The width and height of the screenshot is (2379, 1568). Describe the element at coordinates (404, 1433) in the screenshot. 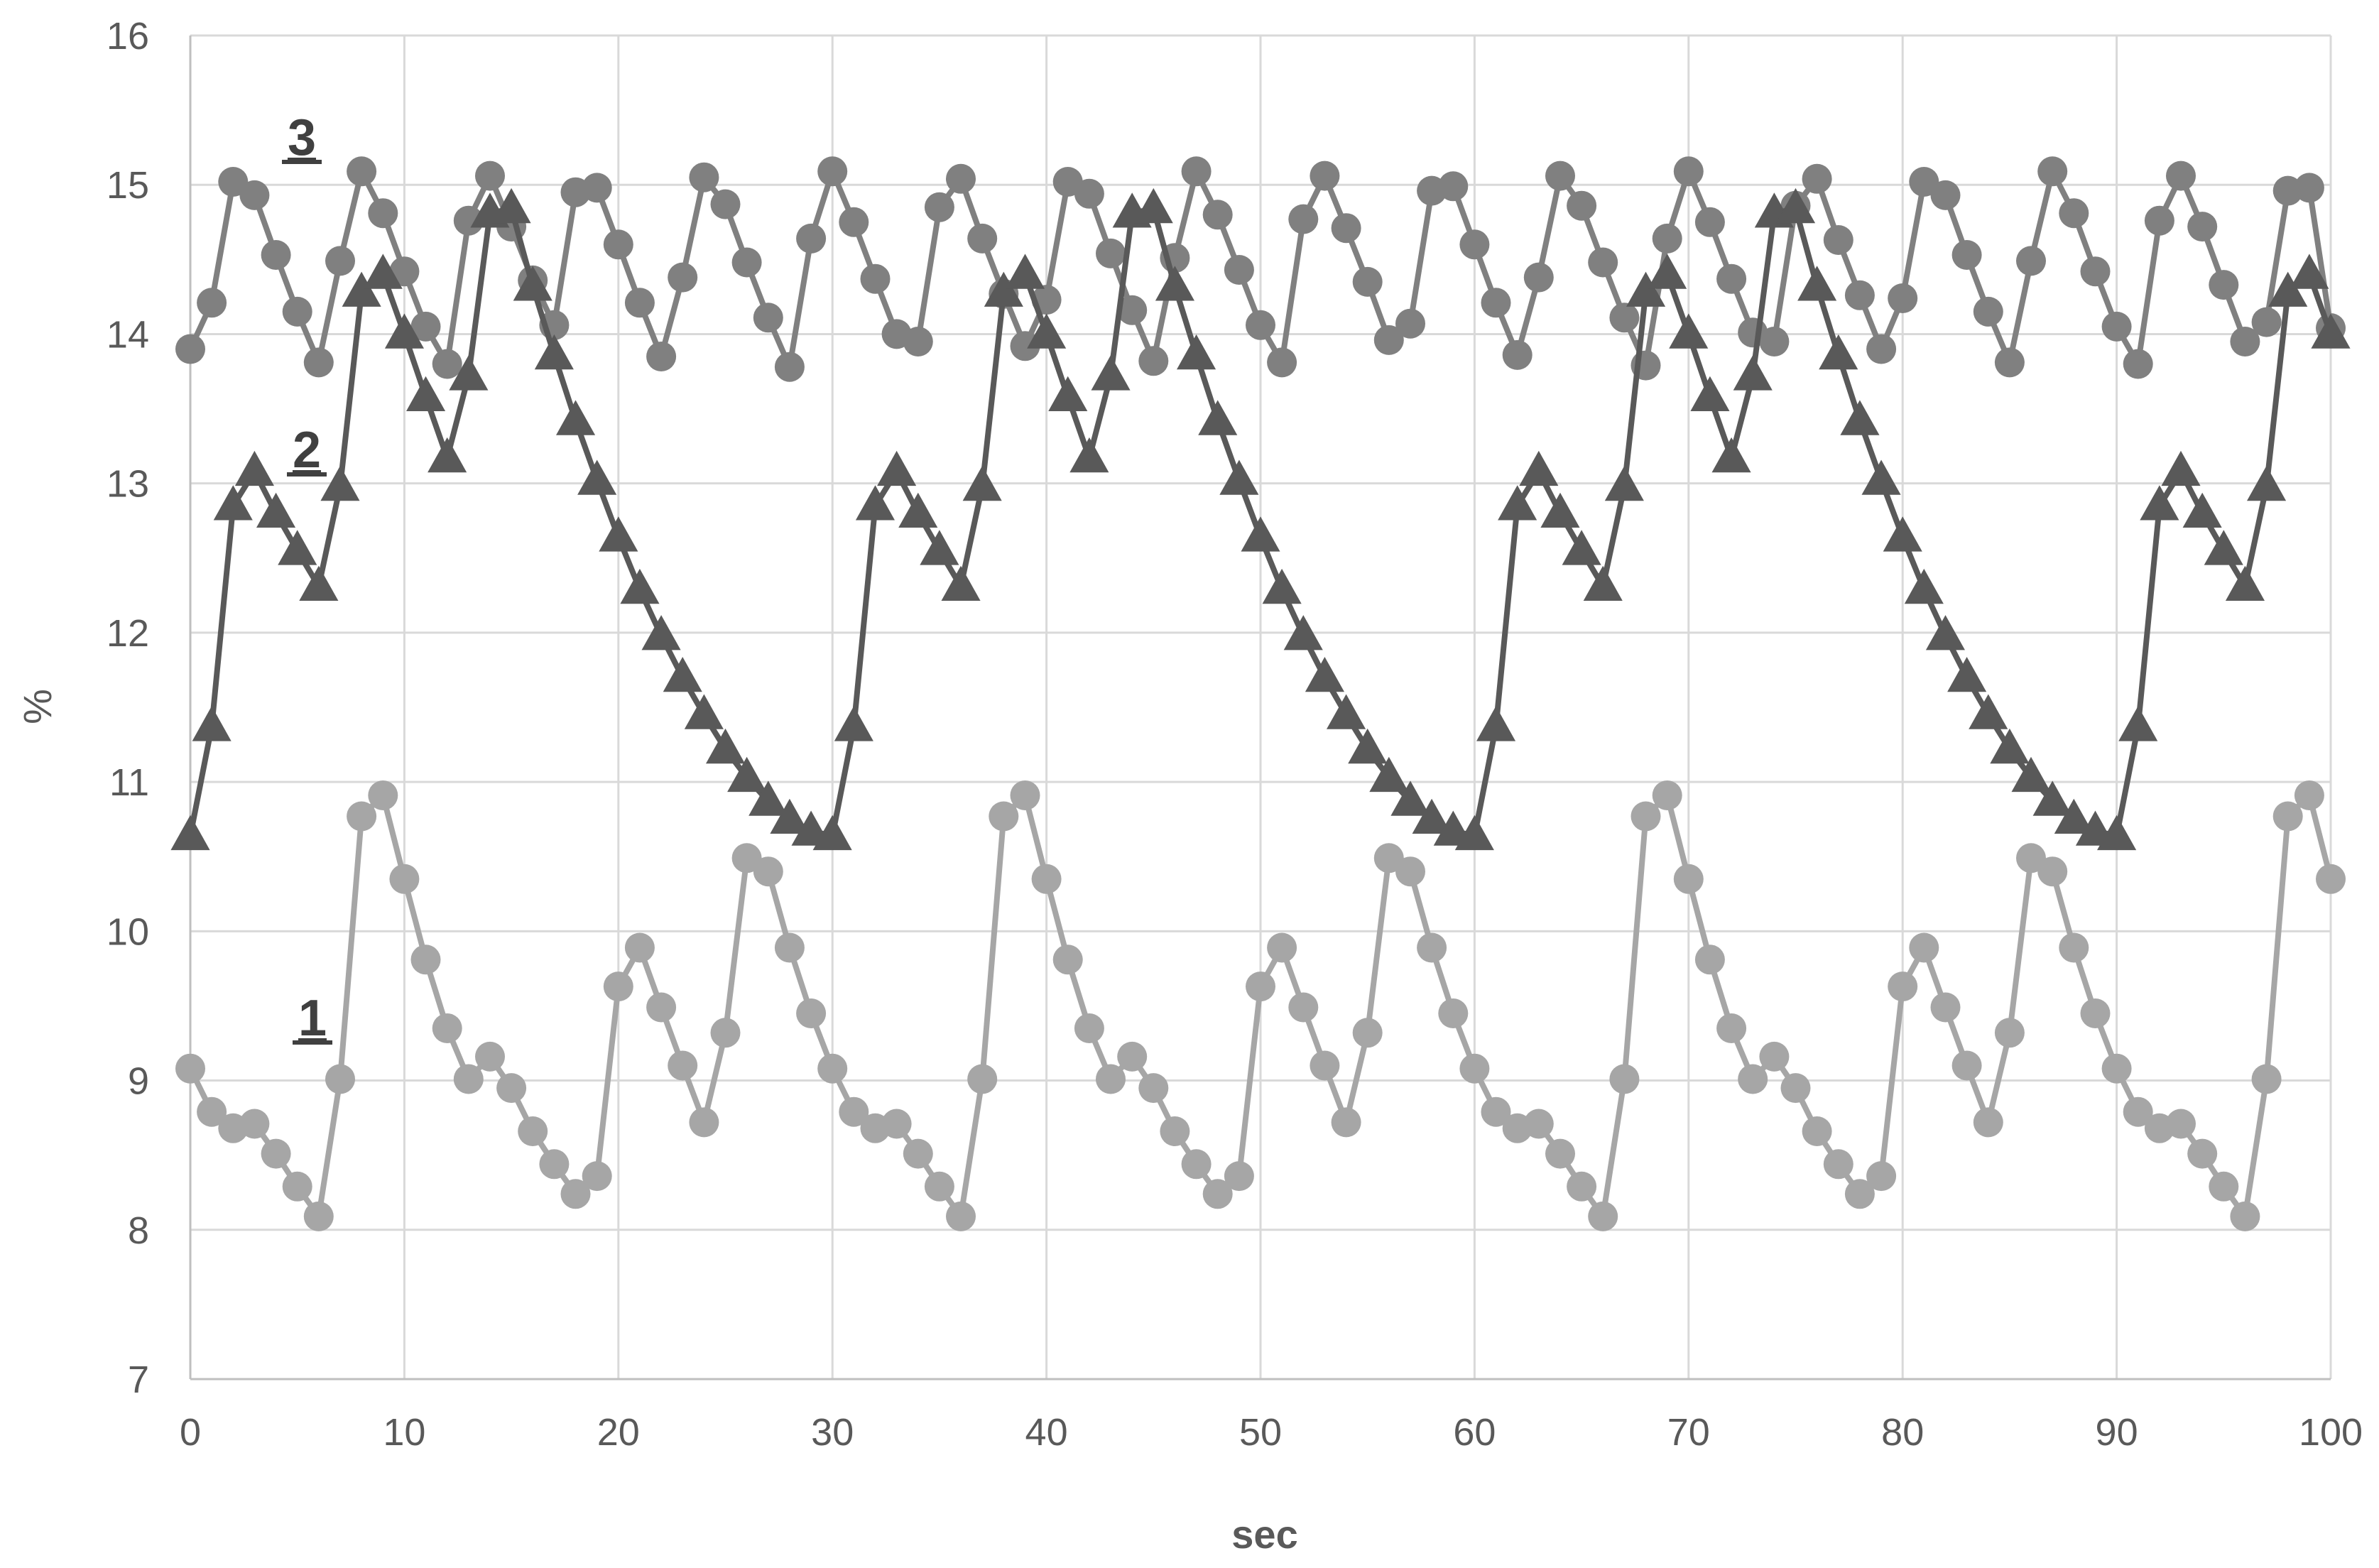

I see `x-tick-label: 10` at that location.